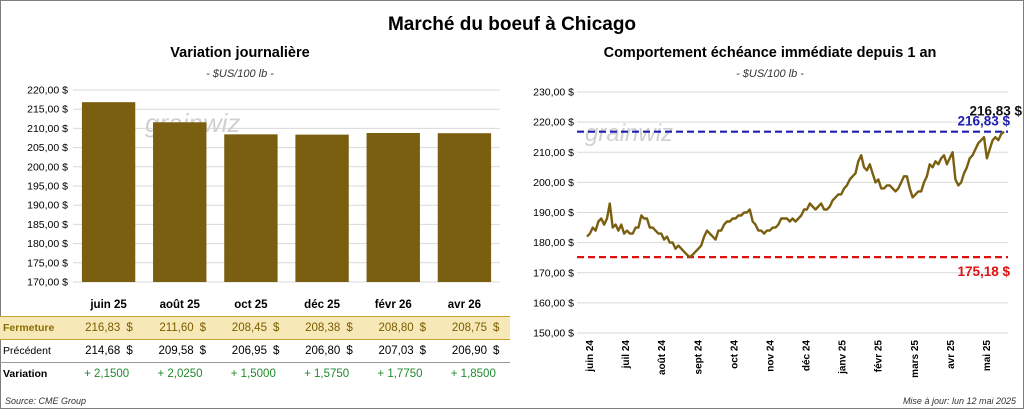  I want to click on table-cell: 208,75, so click(463, 328).